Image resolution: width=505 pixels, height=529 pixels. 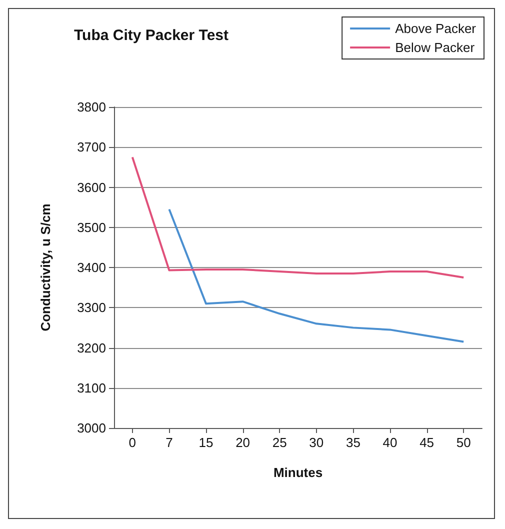 What do you see at coordinates (91, 187) in the screenshot?
I see `y-tick-label: 3600` at bounding box center [91, 187].